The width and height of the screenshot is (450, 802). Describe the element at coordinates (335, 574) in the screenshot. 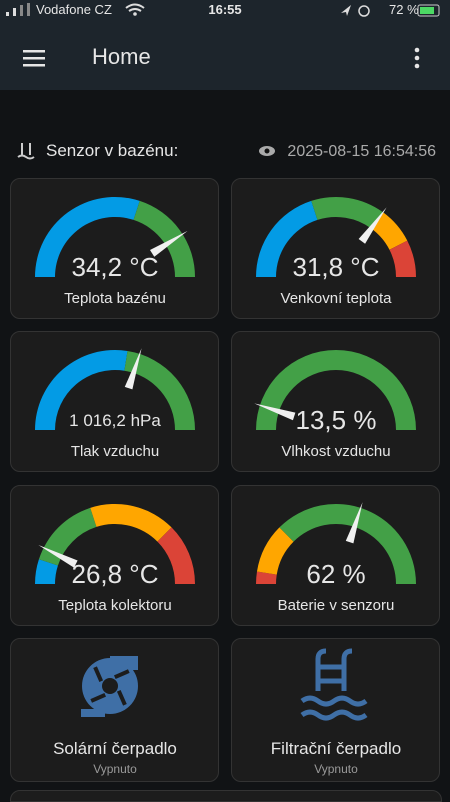

I see `gauge-value: 62 %` at that location.